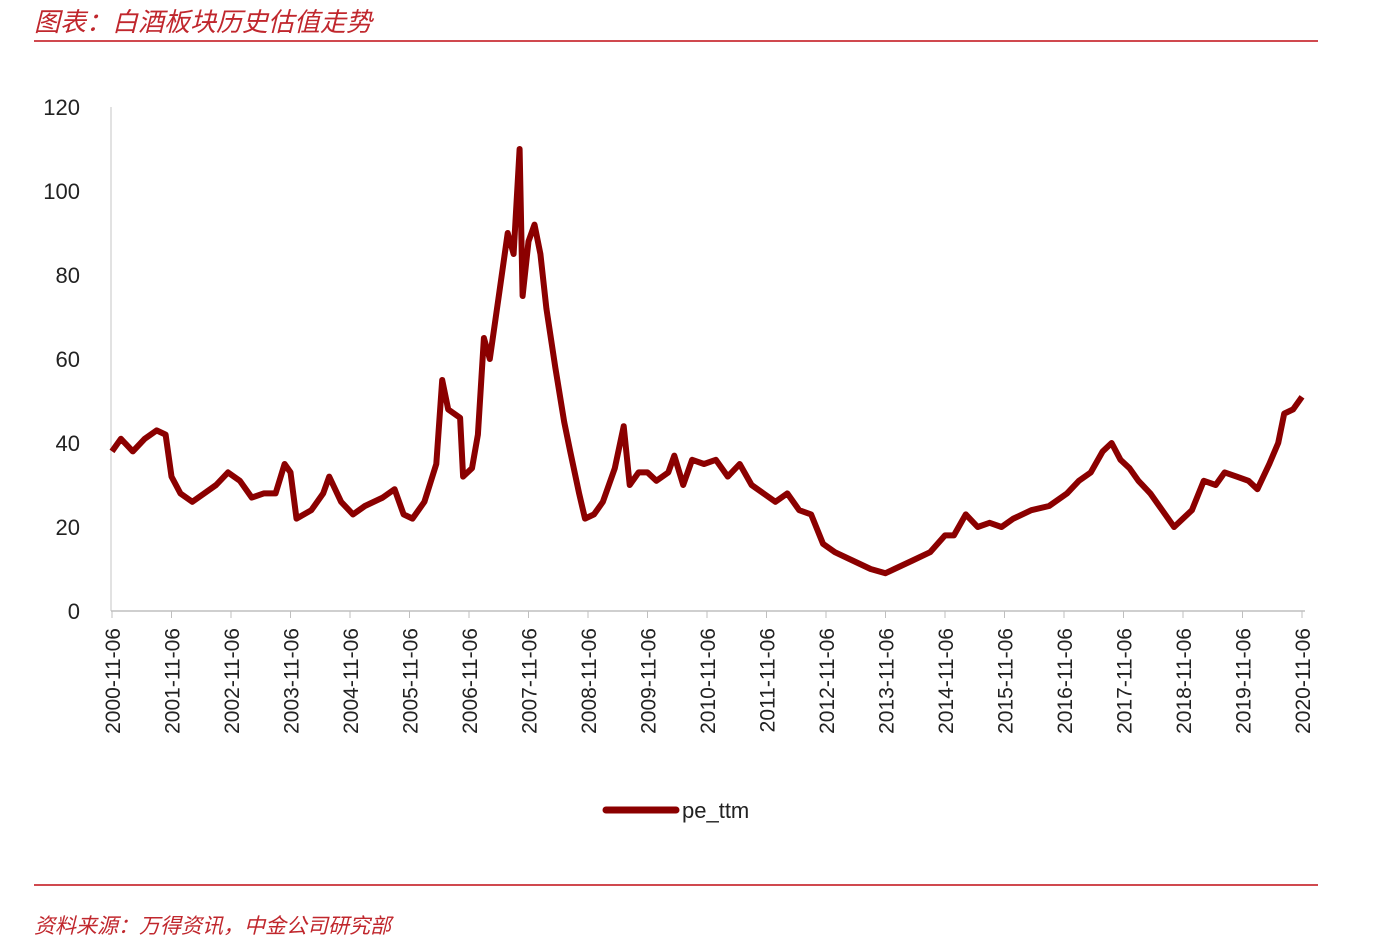  I want to click on x-tick-label: 2017-11-06, so click(1125, 681).